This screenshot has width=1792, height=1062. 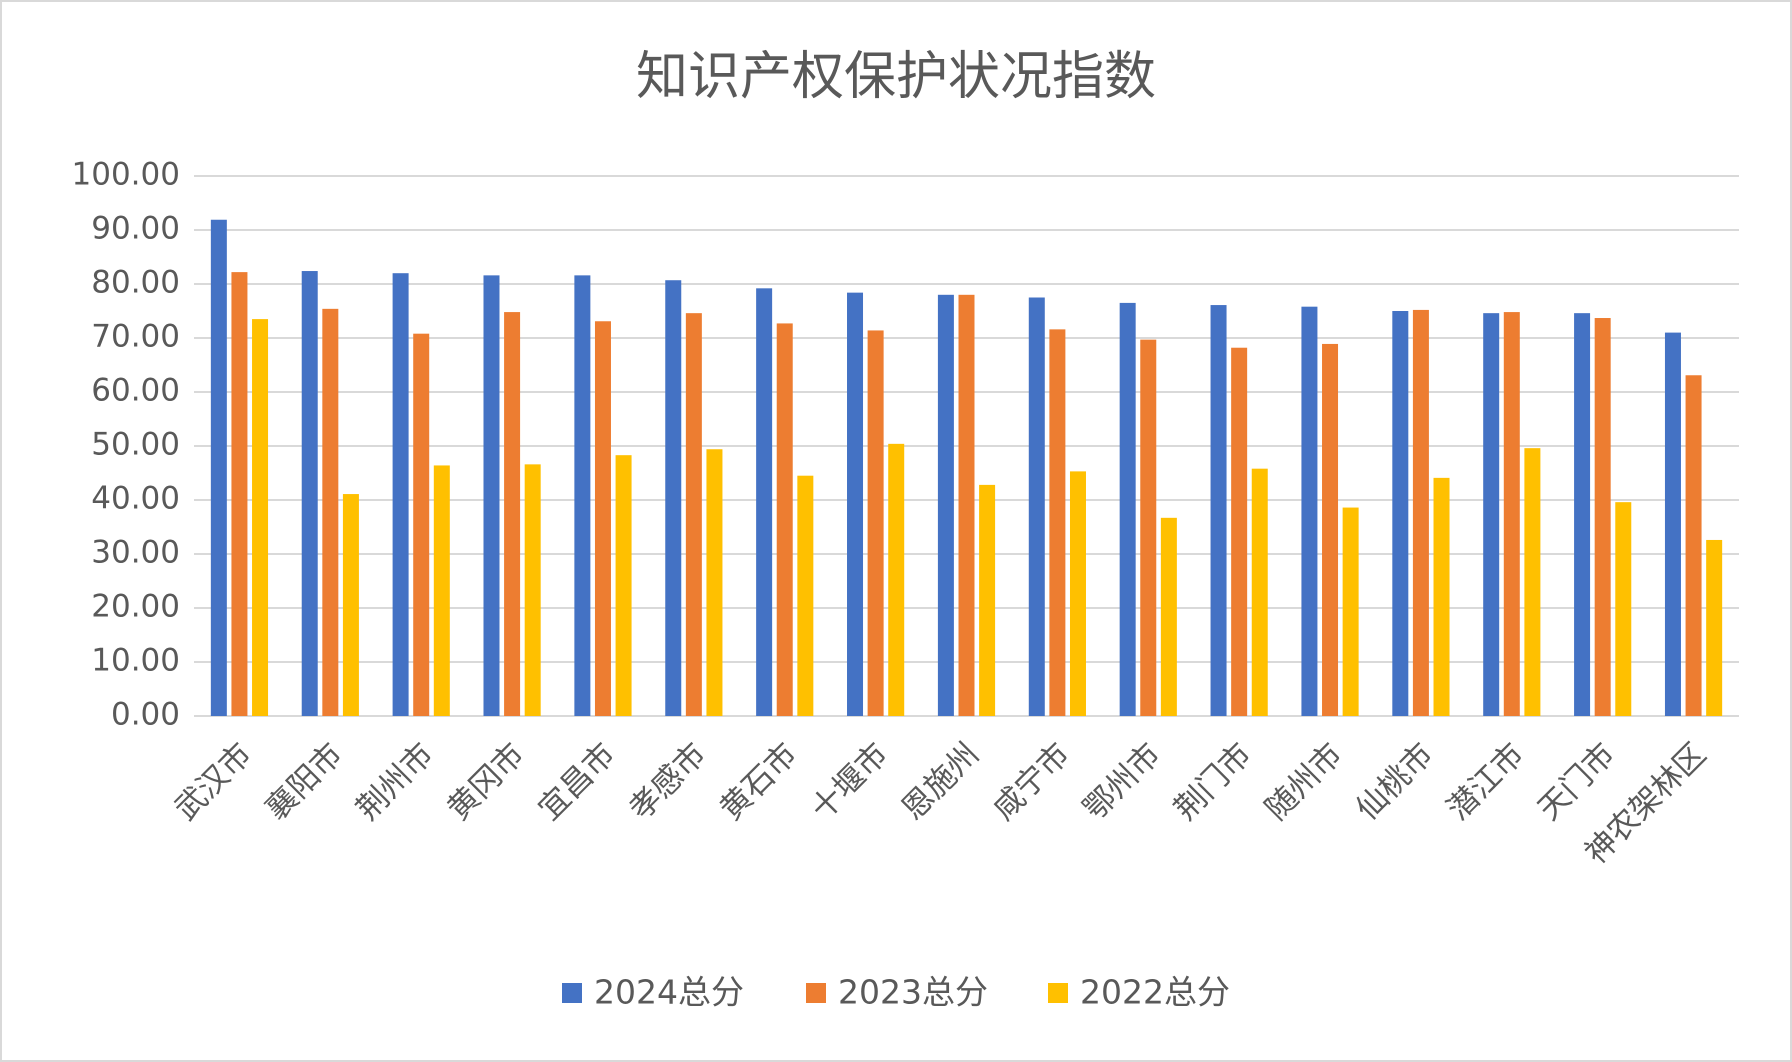 What do you see at coordinates (1155, 992) in the screenshot?
I see `legend-label: 2022总分` at bounding box center [1155, 992].